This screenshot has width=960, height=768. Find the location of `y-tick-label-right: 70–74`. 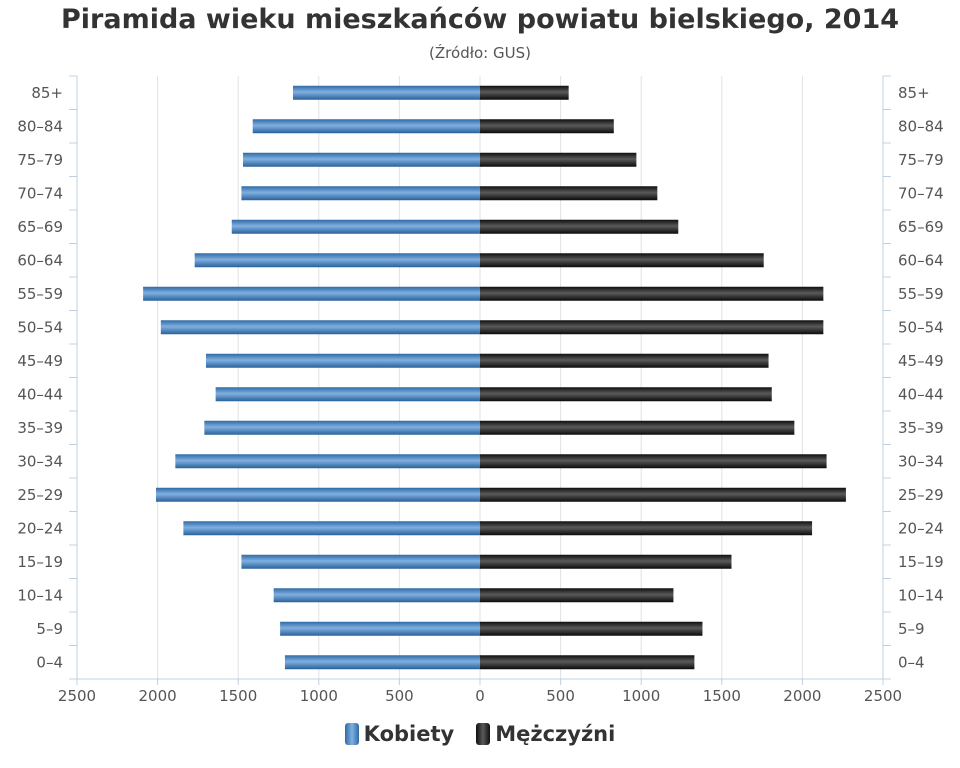

y-tick-label-right: 70–74 is located at coordinates (921, 193).